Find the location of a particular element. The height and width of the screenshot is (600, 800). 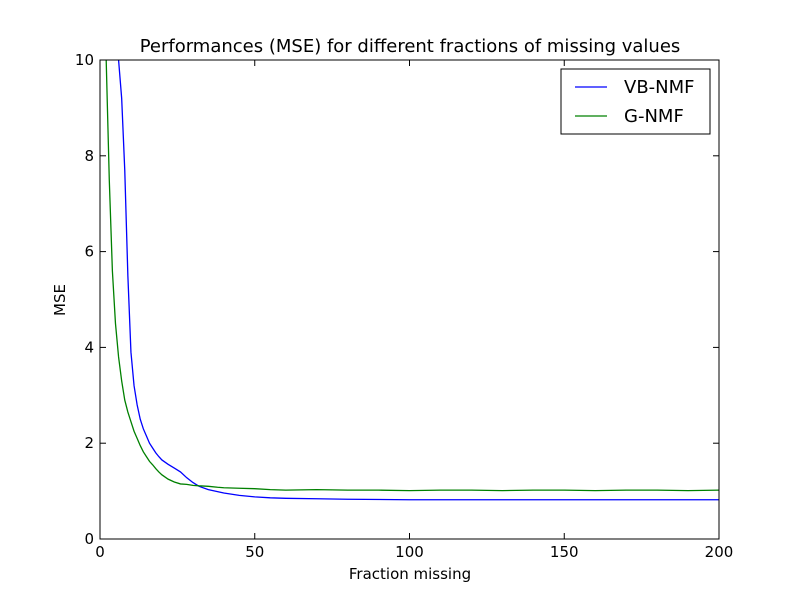

x-tick-label: 100 is located at coordinates (409, 552).